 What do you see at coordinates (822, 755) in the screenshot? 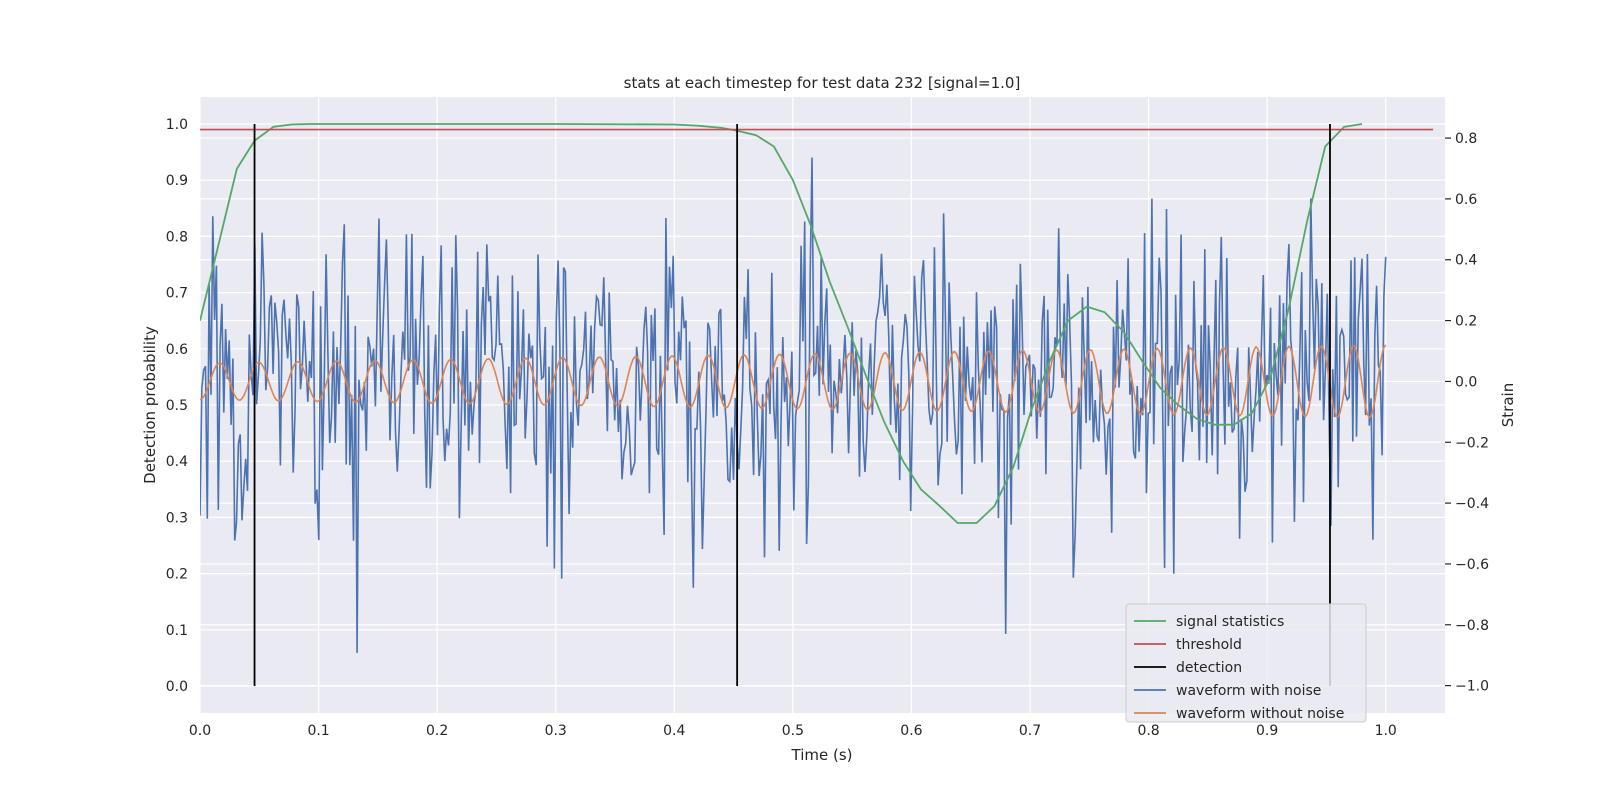
I see `x-axis-label: Time (s)` at bounding box center [822, 755].